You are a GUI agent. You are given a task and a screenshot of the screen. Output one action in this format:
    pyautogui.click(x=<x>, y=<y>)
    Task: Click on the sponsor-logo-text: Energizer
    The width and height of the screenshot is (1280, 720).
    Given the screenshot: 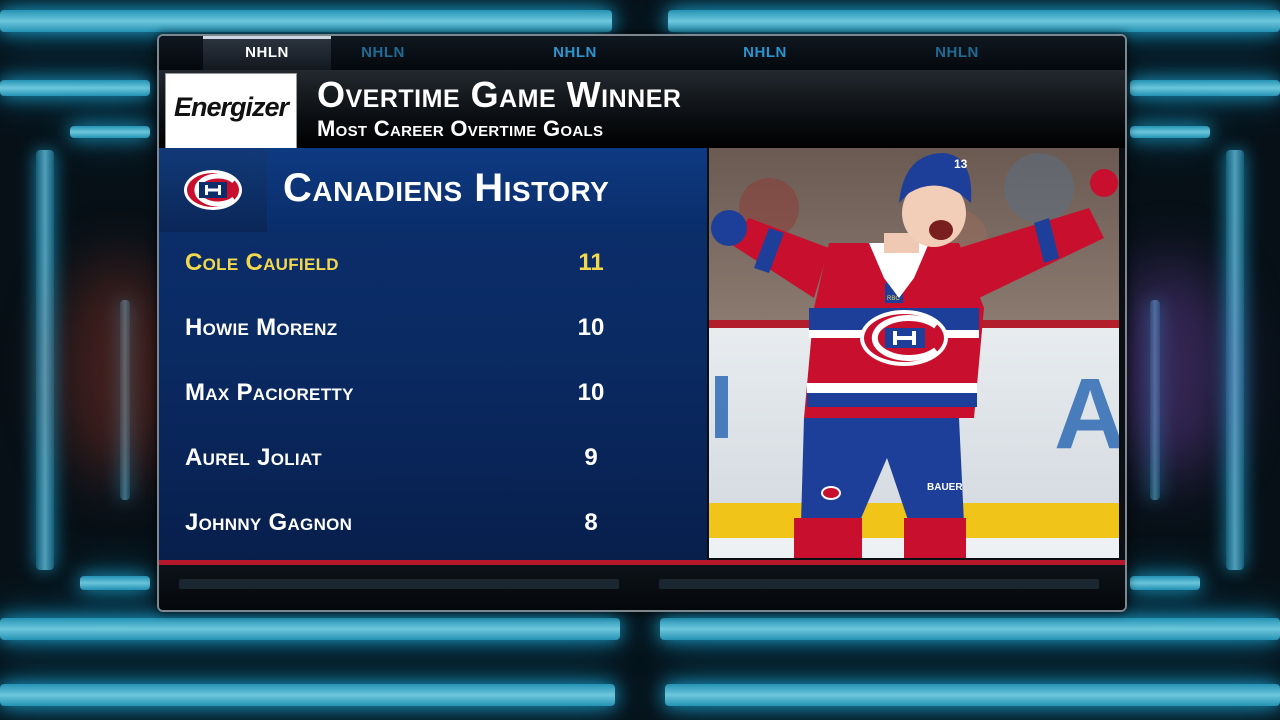 What is the action you would take?
    pyautogui.click(x=231, y=107)
    